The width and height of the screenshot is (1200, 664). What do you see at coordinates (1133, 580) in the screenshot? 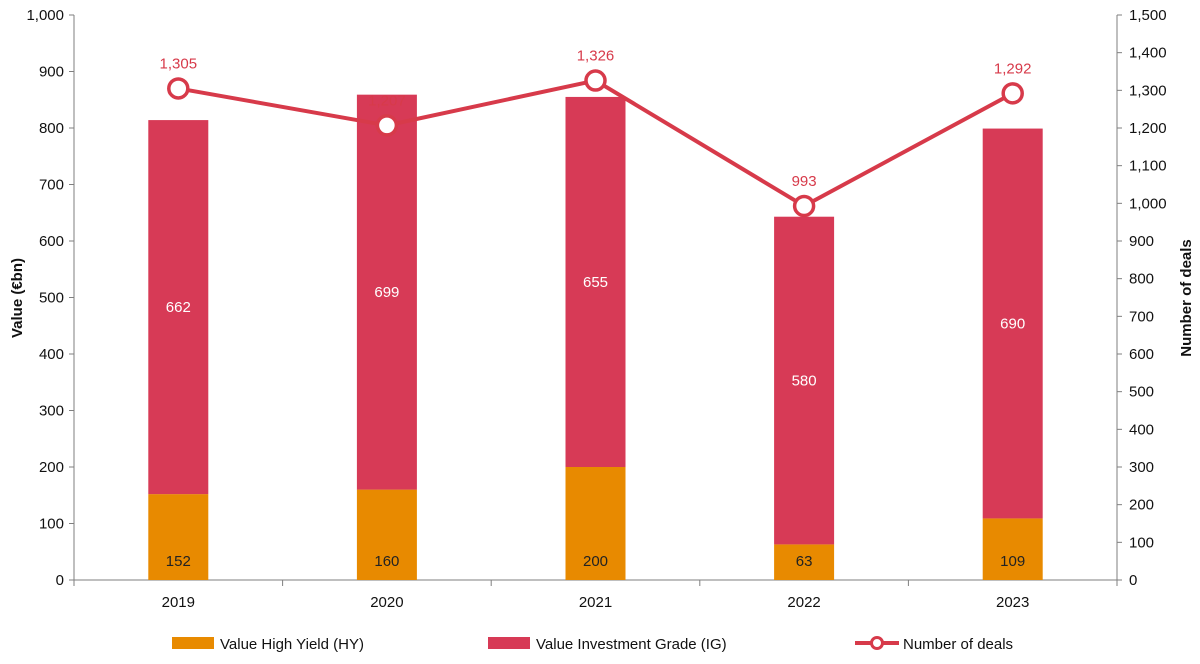
I see `y2-tick-label: 0` at bounding box center [1133, 580].